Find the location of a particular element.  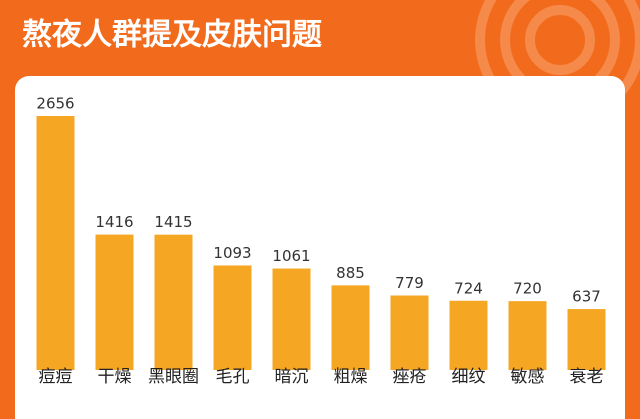

category-label: 暗沉 is located at coordinates (292, 377).